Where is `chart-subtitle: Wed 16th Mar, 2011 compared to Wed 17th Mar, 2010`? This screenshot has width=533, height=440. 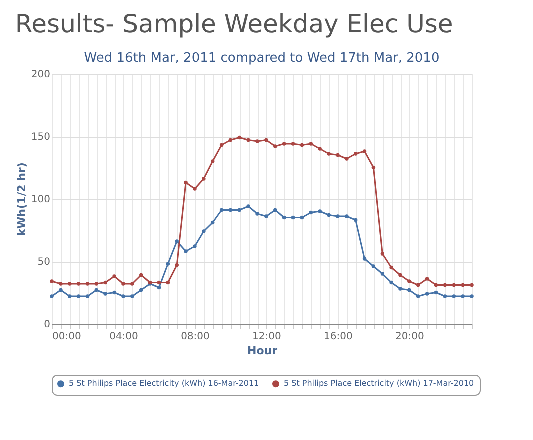 chart-subtitle: Wed 16th Mar, 2011 compared to Wed 17th Mar, 2010 is located at coordinates (262, 58).